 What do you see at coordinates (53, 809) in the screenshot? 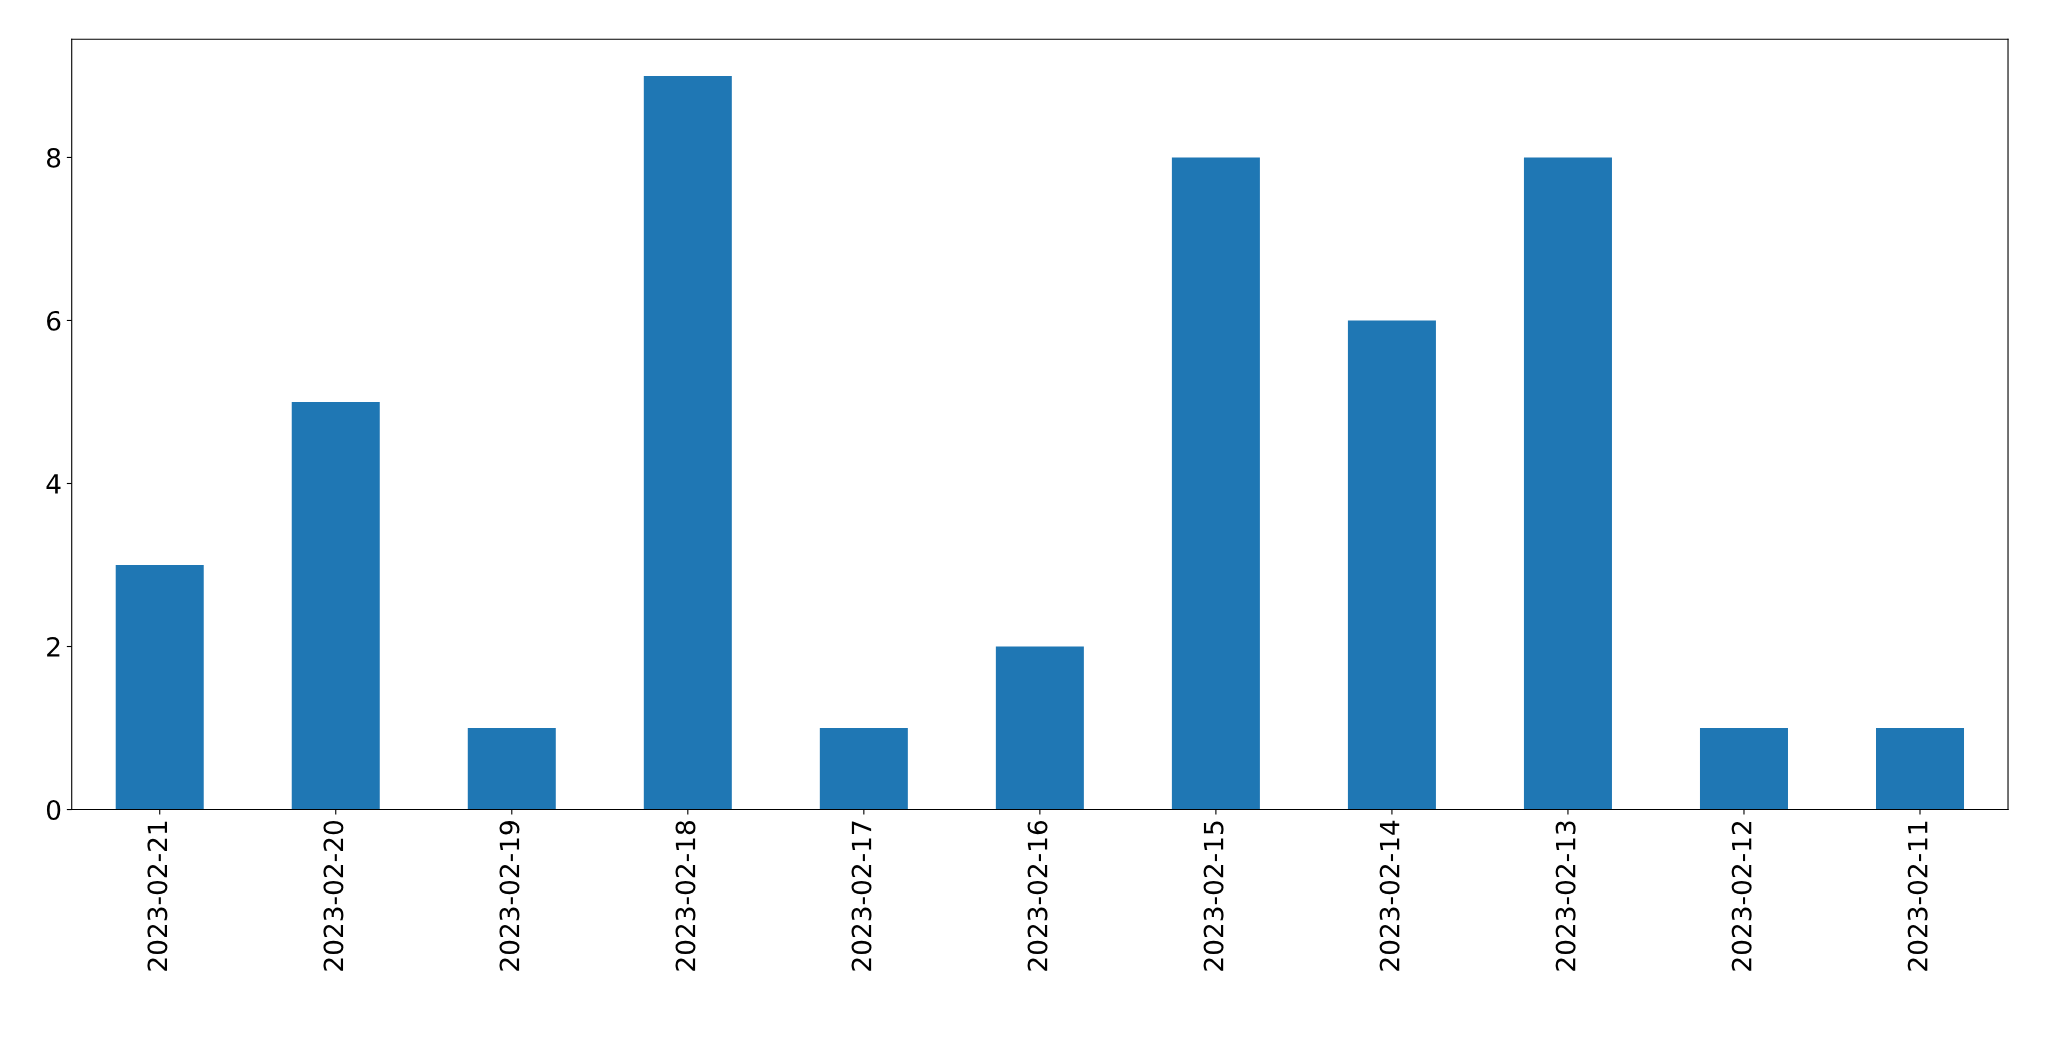
I see `y-tick-label: 0` at bounding box center [53, 809].